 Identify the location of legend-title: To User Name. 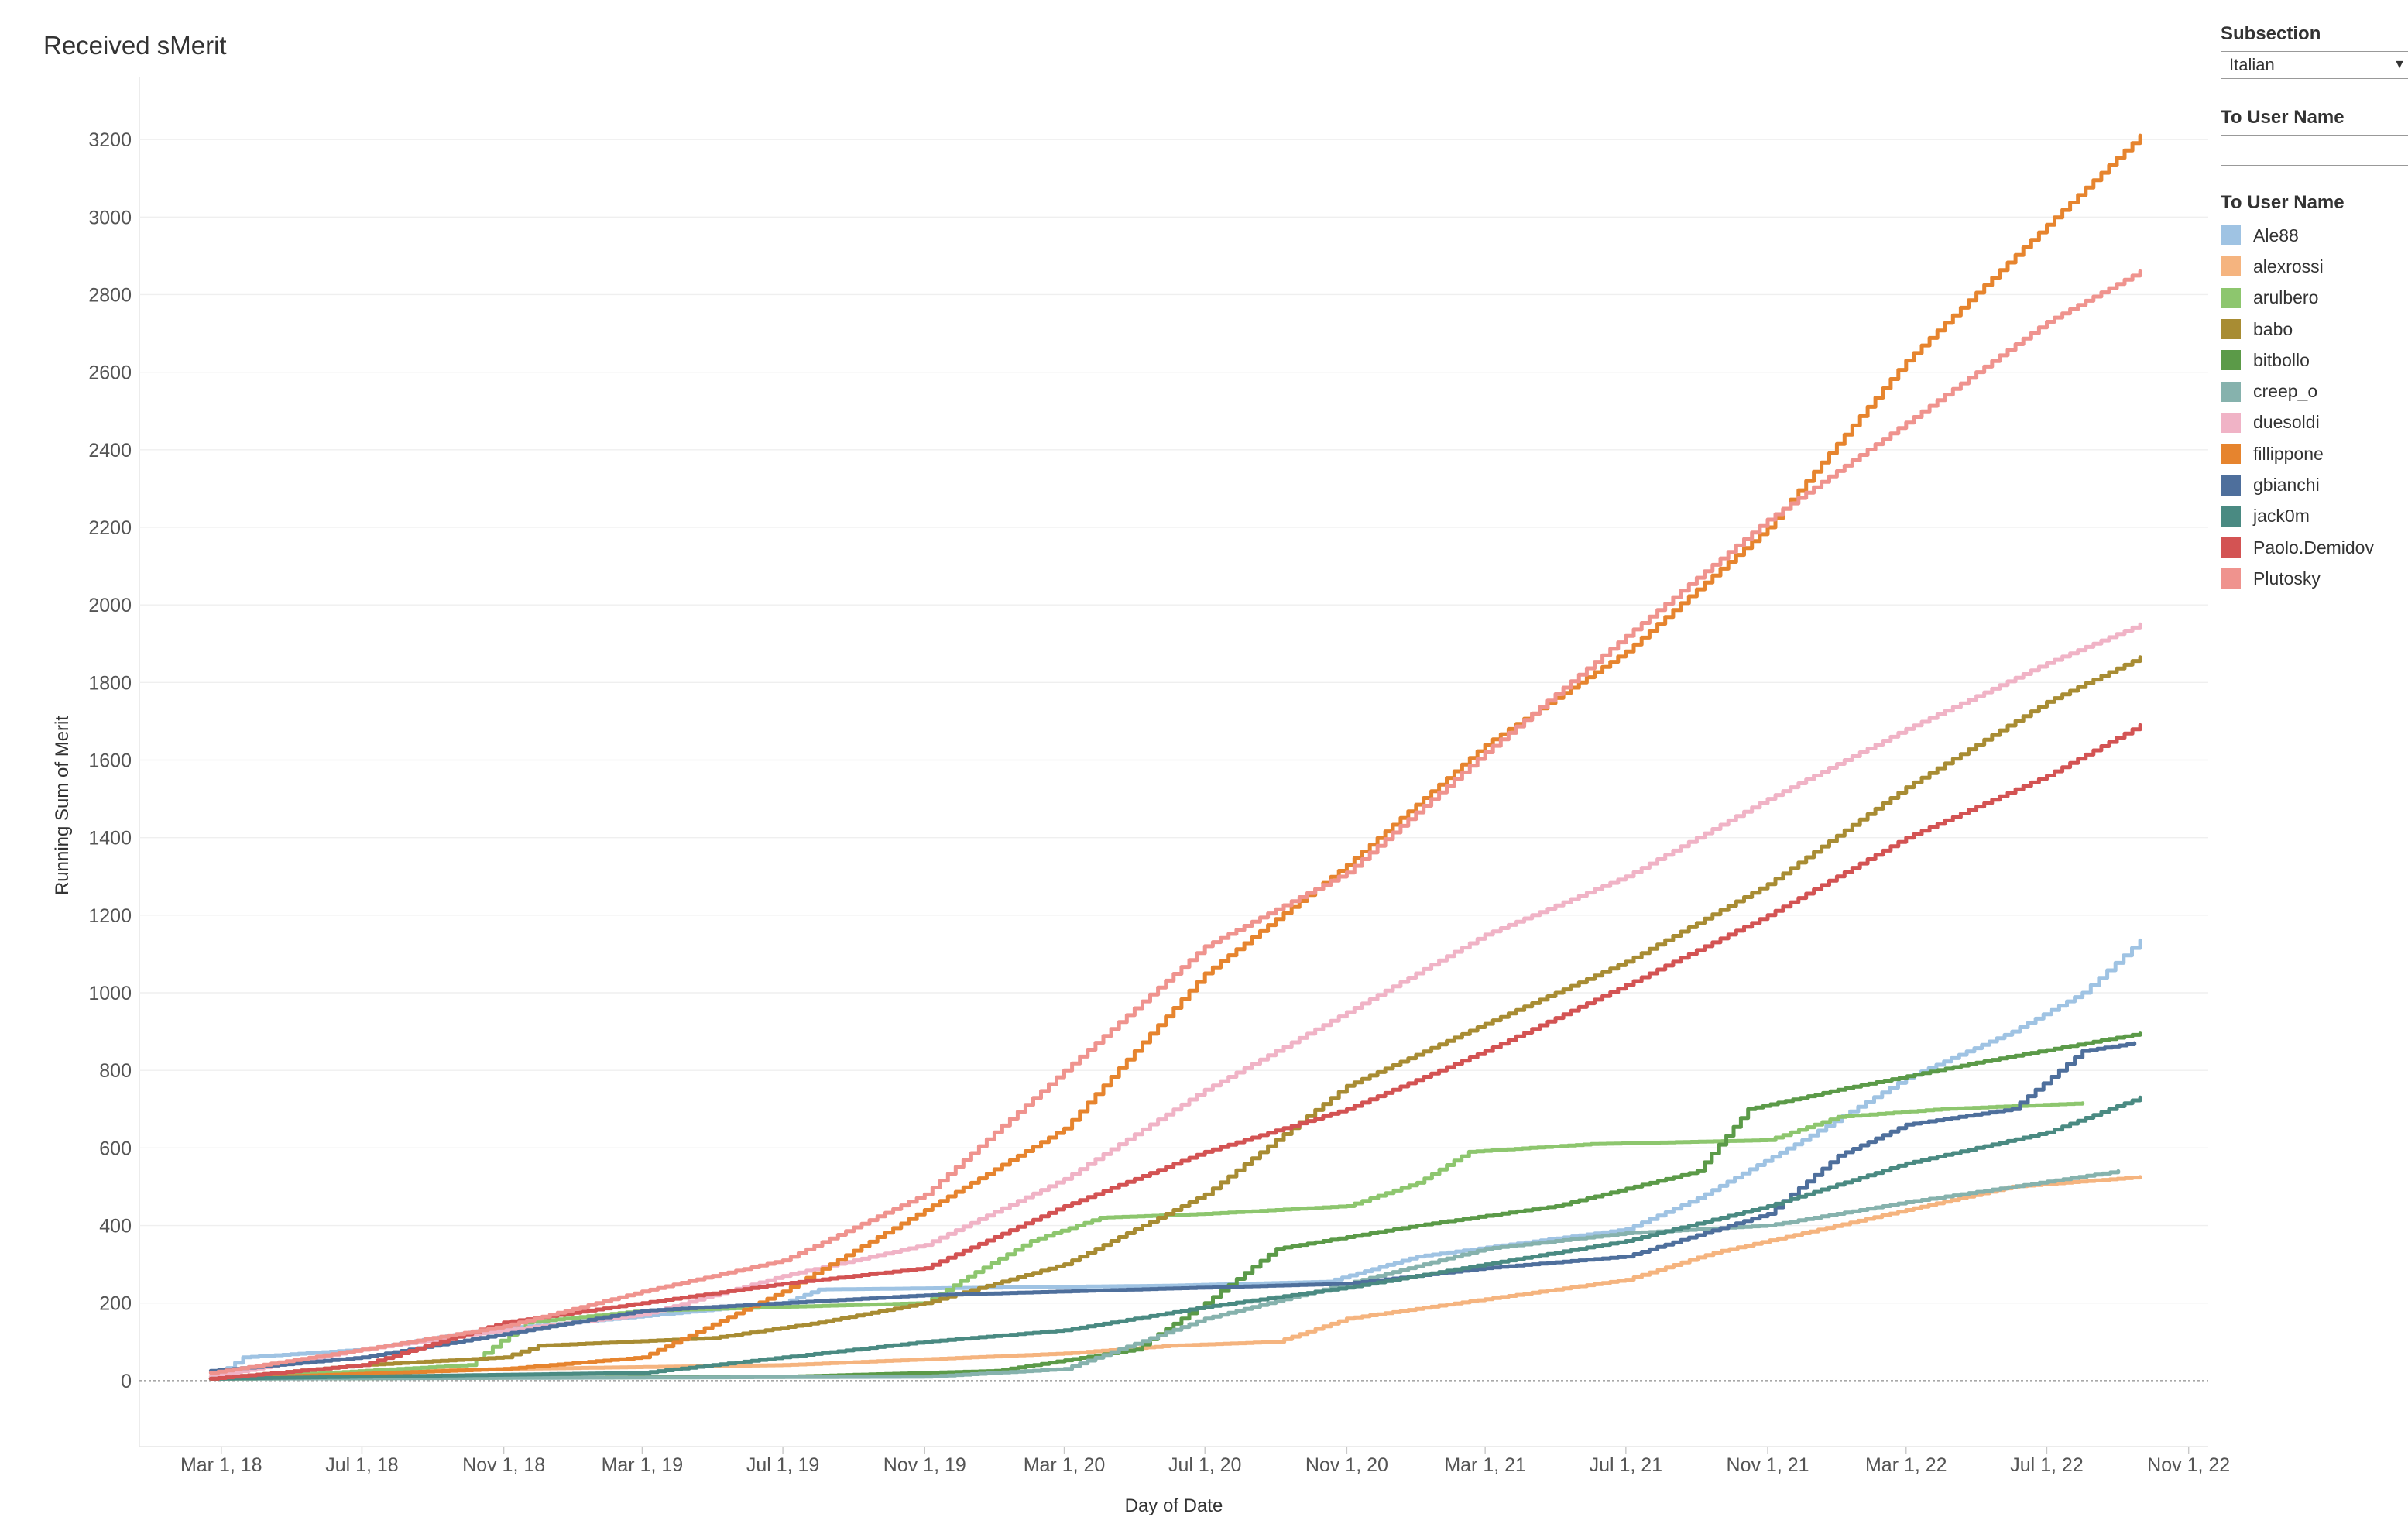
(2283, 202).